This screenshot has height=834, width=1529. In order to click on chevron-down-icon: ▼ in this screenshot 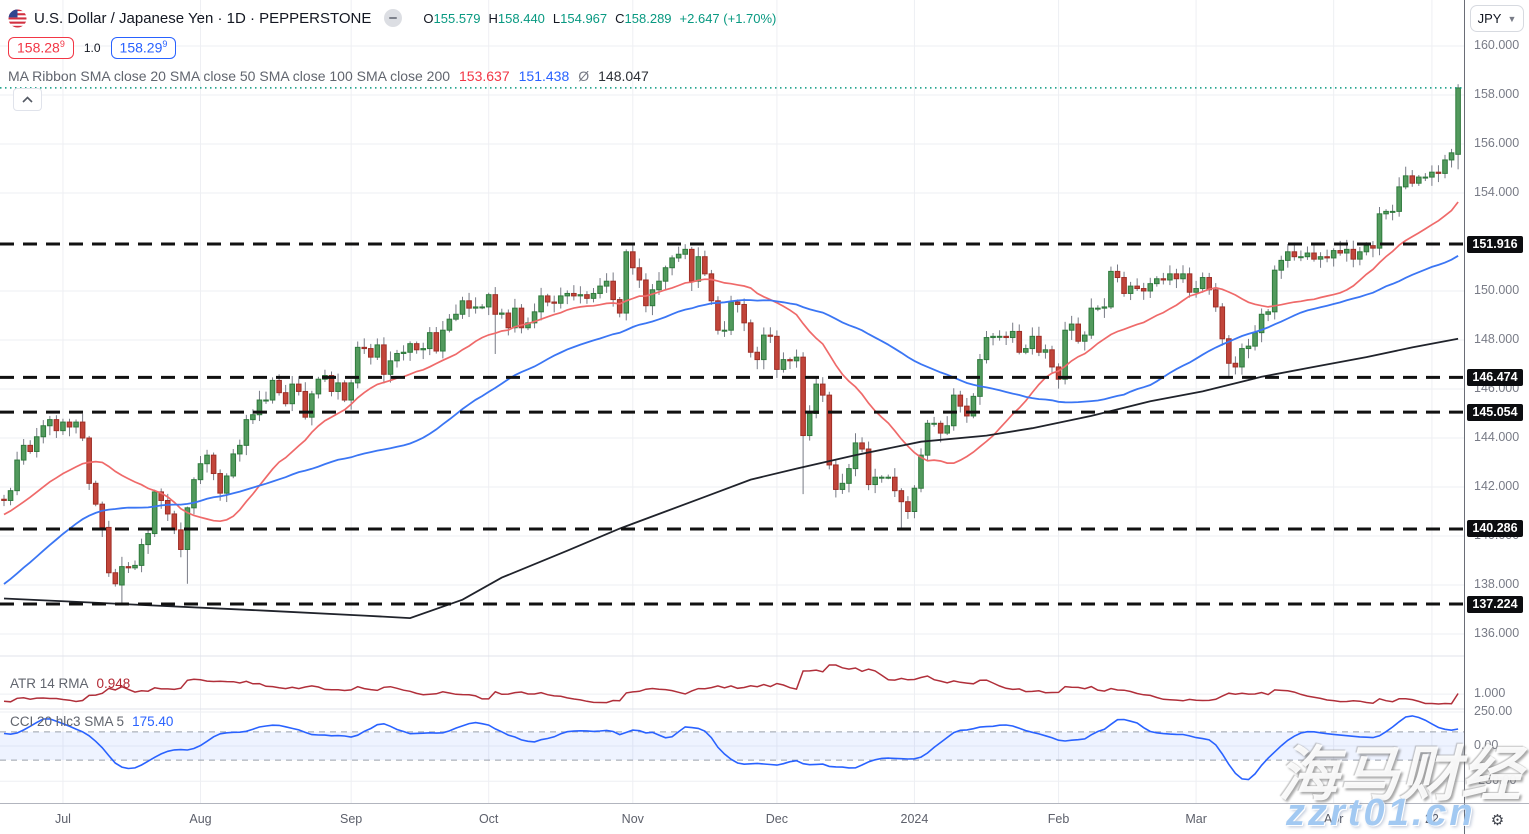, I will do `click(1512, 18)`.